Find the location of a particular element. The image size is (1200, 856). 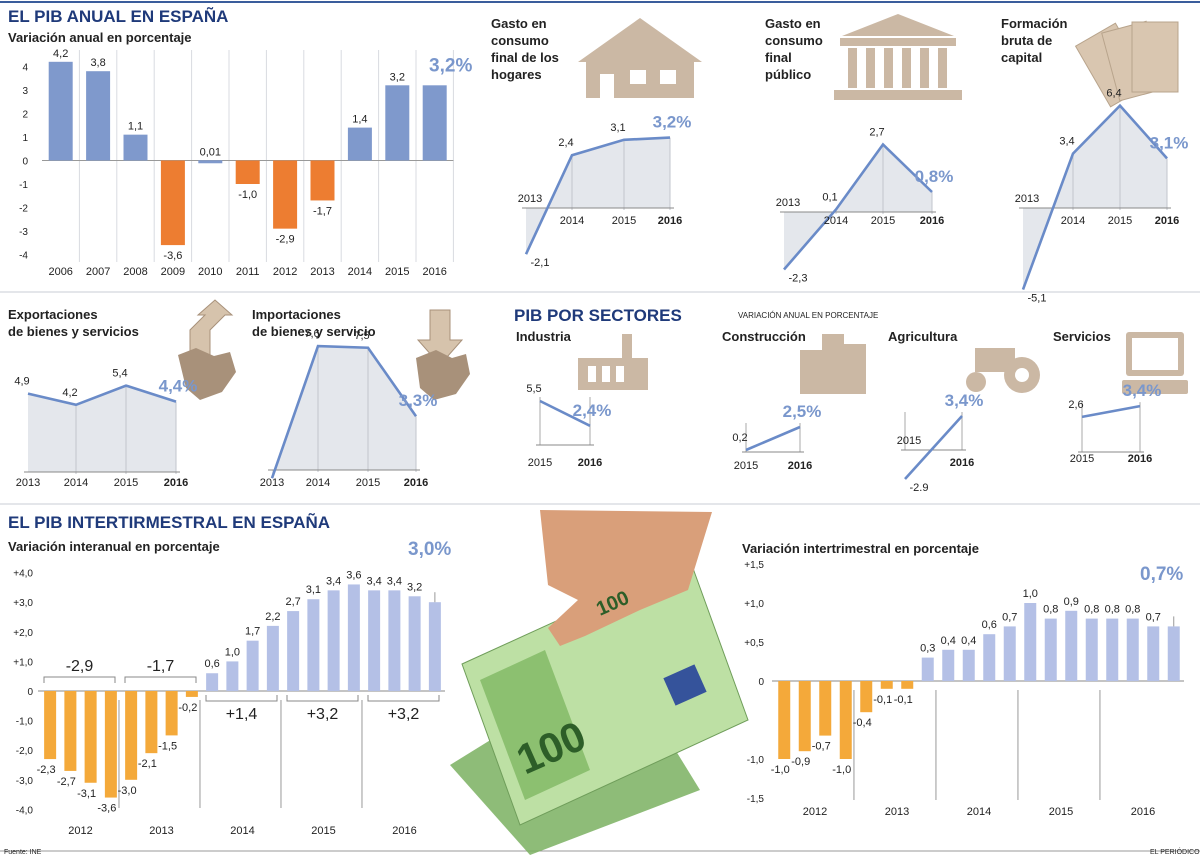

quarter-label: -3,0 is located at coordinates (127, 791).